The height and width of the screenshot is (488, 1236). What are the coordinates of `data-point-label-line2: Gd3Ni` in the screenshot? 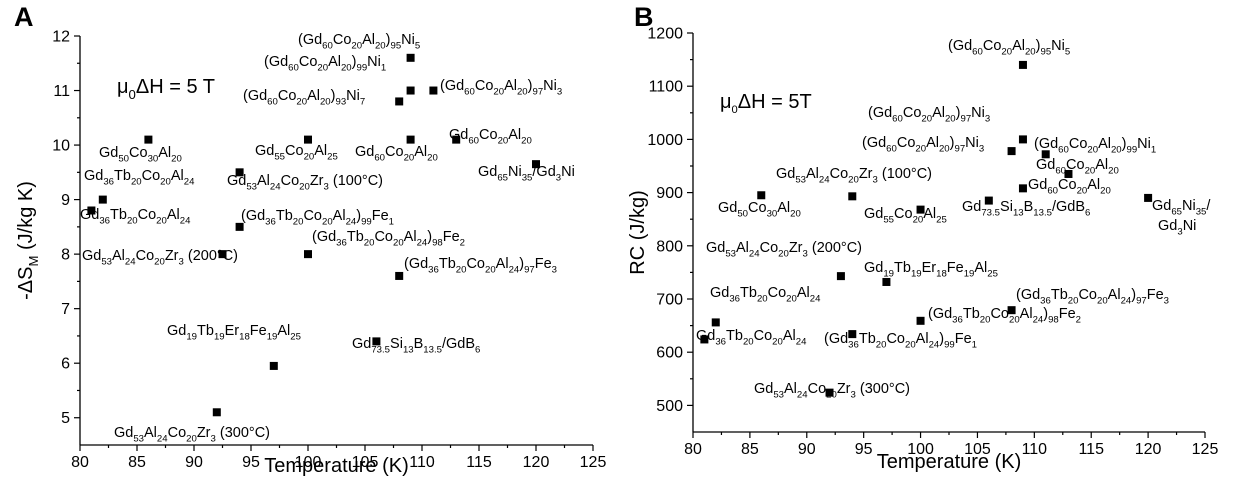 It's located at (1177, 227).